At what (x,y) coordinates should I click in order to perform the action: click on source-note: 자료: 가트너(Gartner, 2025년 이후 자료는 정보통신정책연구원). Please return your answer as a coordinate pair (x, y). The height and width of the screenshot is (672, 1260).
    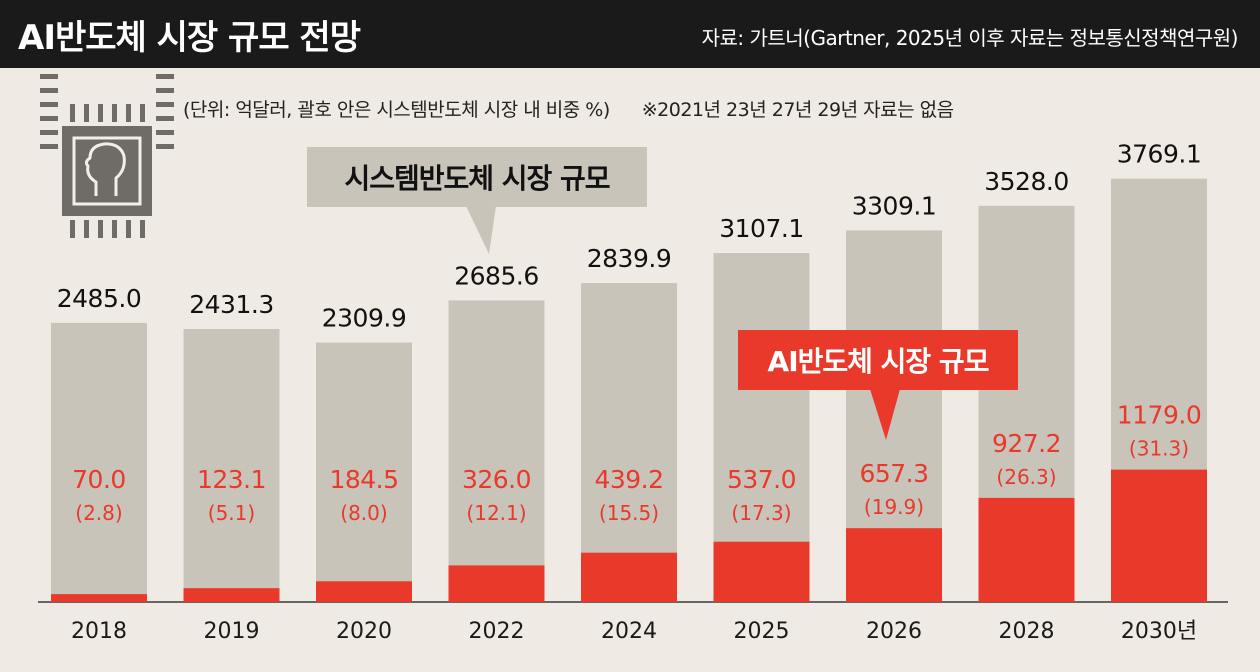
    Looking at the image, I should click on (970, 38).